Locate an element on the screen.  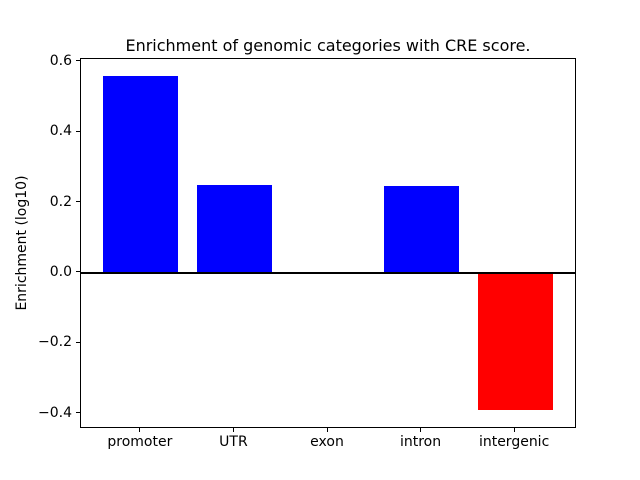
y-tick-label: 0.2 is located at coordinates (60, 201).